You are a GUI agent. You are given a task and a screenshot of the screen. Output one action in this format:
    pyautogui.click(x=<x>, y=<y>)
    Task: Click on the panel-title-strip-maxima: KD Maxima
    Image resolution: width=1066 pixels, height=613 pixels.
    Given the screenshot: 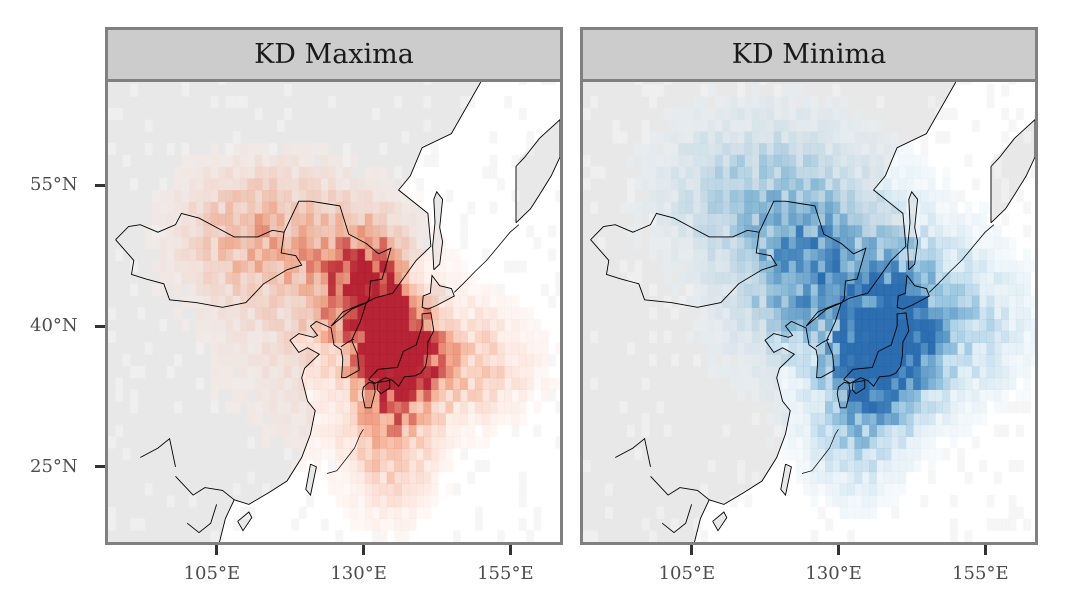 What is the action you would take?
    pyautogui.click(x=334, y=54)
    